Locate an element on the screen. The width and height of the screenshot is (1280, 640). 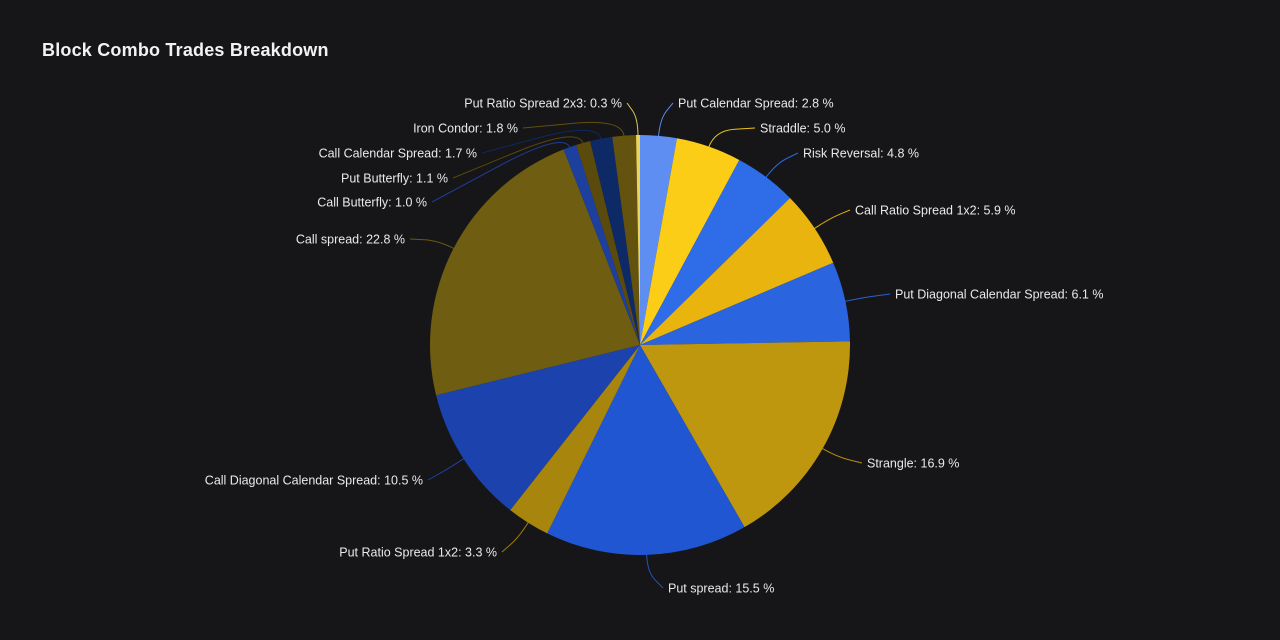
pie-leader-put-butterfly is located at coordinates (518, 157).